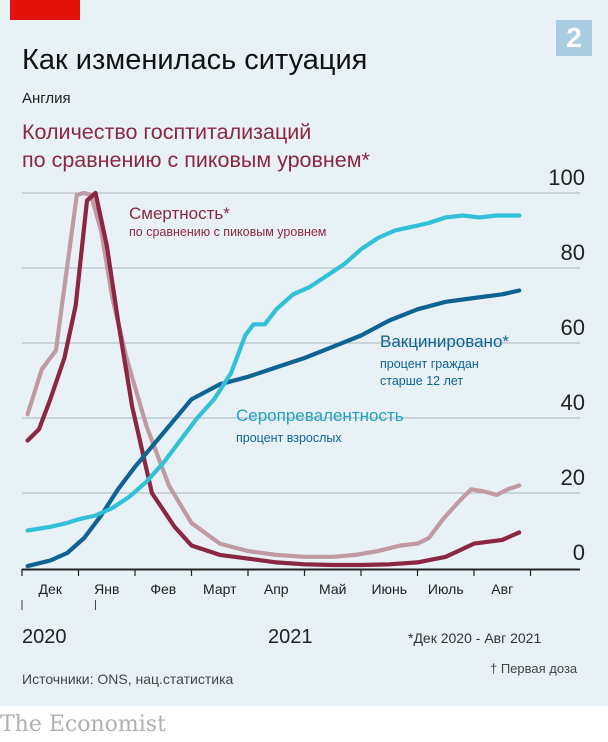  I want to click on brand-red-tab, so click(45, 10).